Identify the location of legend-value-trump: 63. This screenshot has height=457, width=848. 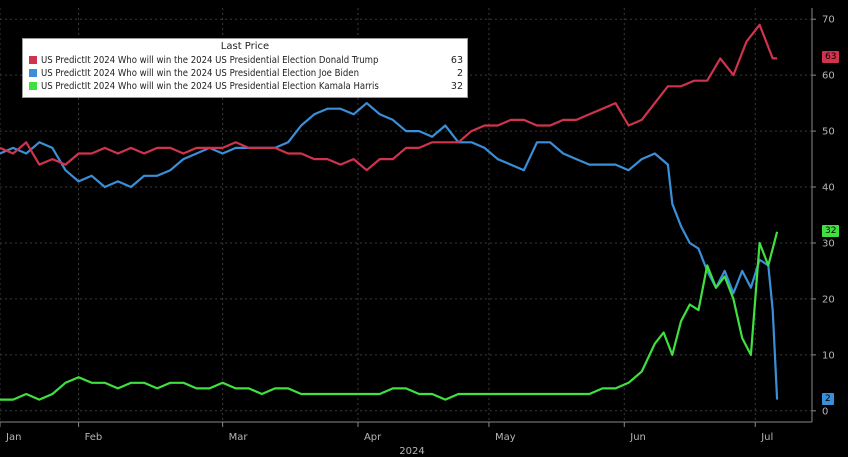
(456, 60).